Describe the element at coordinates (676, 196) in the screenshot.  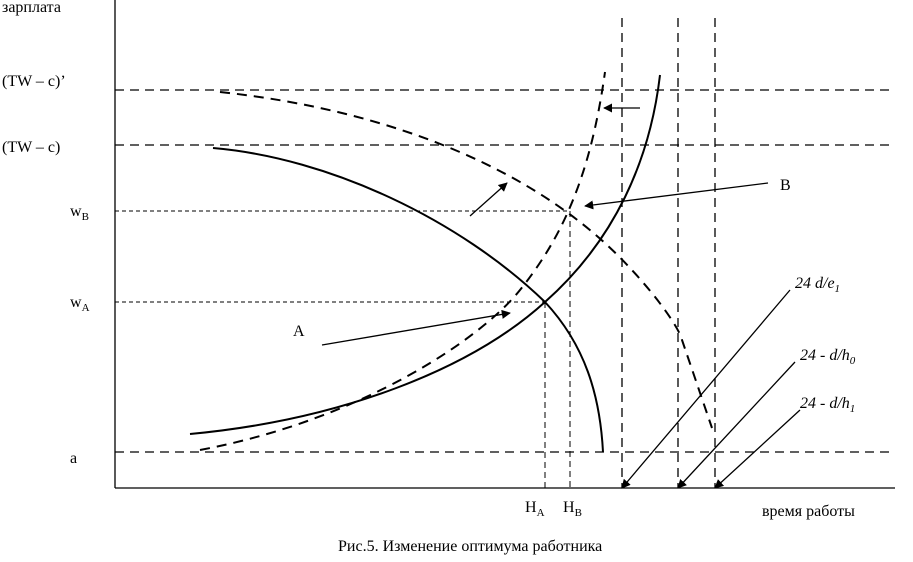
I see `point-b-pointer` at that location.